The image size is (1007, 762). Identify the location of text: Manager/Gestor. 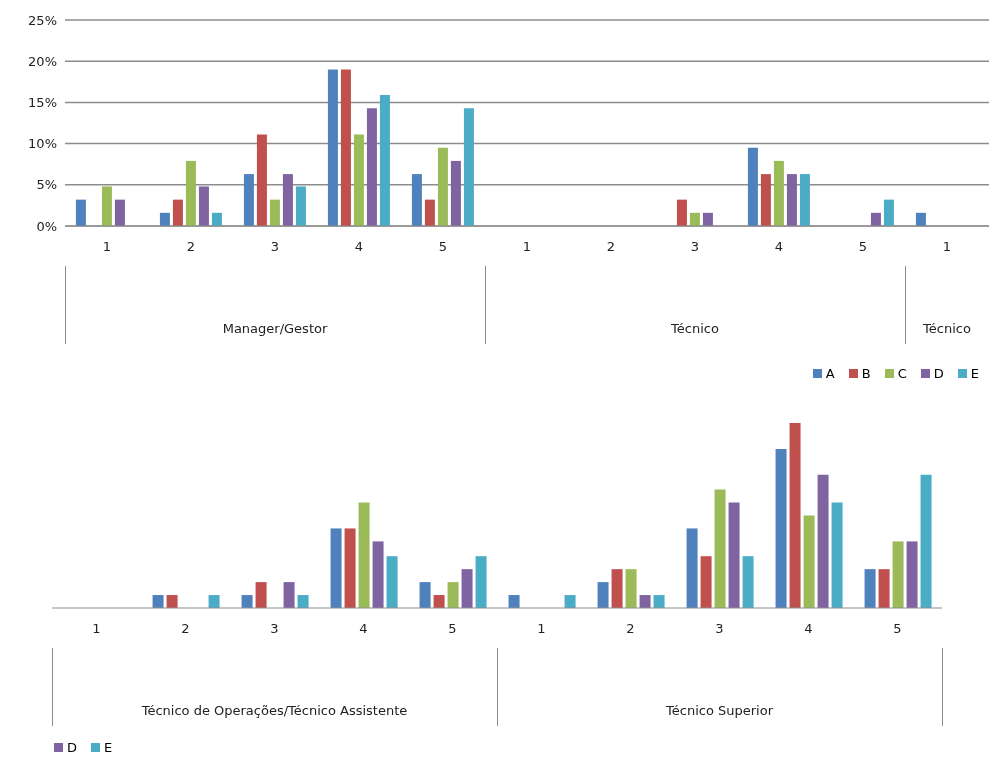
(275, 328).